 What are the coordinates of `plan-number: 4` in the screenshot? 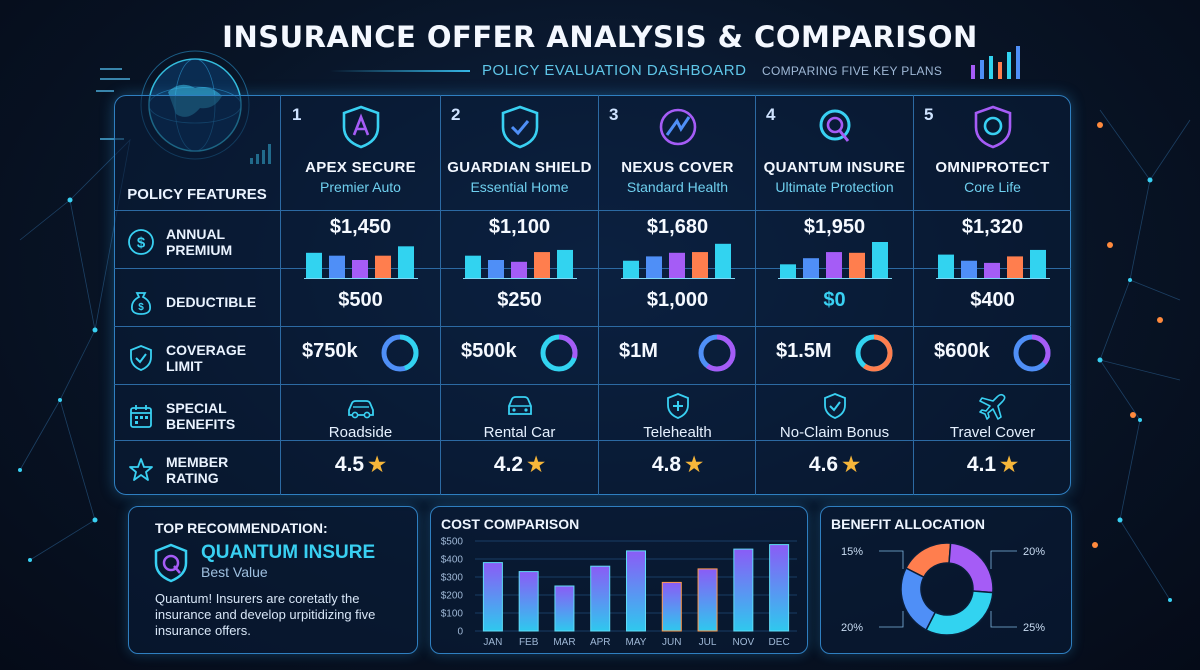 It's located at (771, 114).